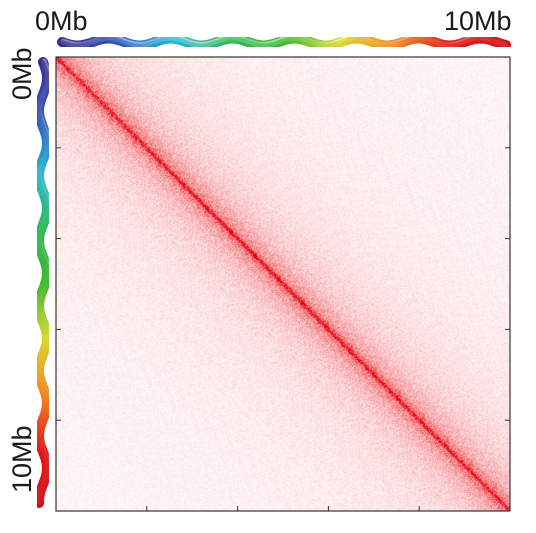 This screenshot has height=533, width=536. Describe the element at coordinates (478, 21) in the screenshot. I see `x-axis-end-label: 10Mb` at that location.